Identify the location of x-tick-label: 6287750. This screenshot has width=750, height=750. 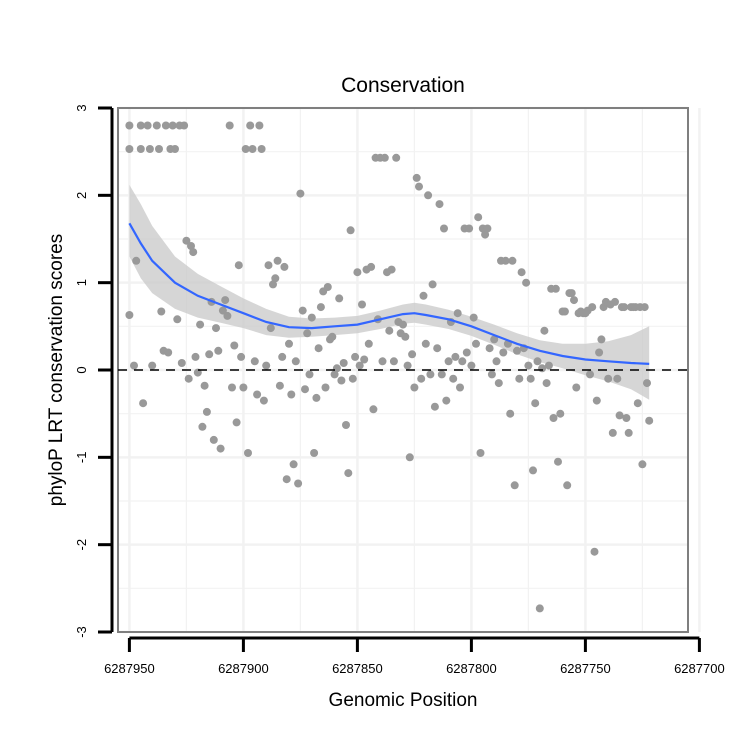
(585, 668).